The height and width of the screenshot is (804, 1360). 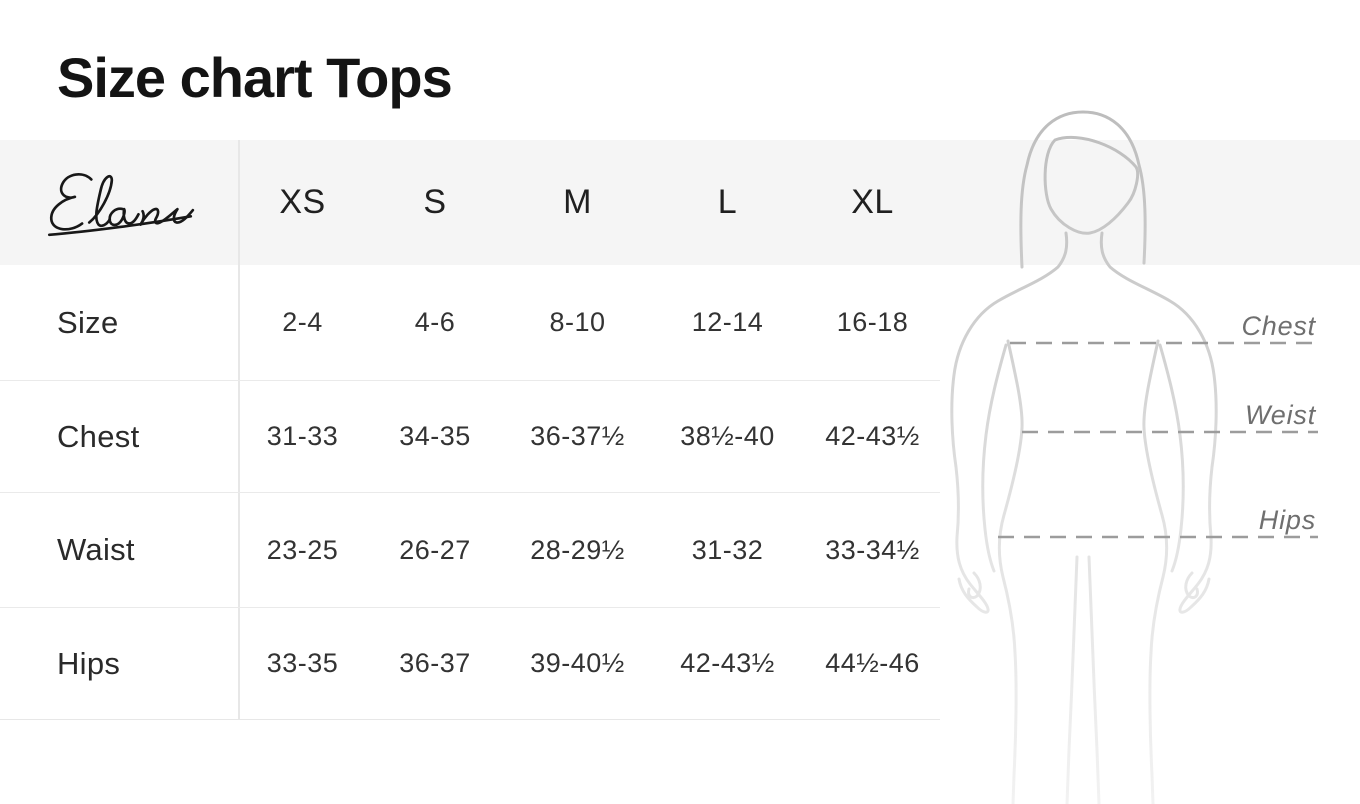 I want to click on cell-chest-l: 38½-40, so click(x=727, y=436).